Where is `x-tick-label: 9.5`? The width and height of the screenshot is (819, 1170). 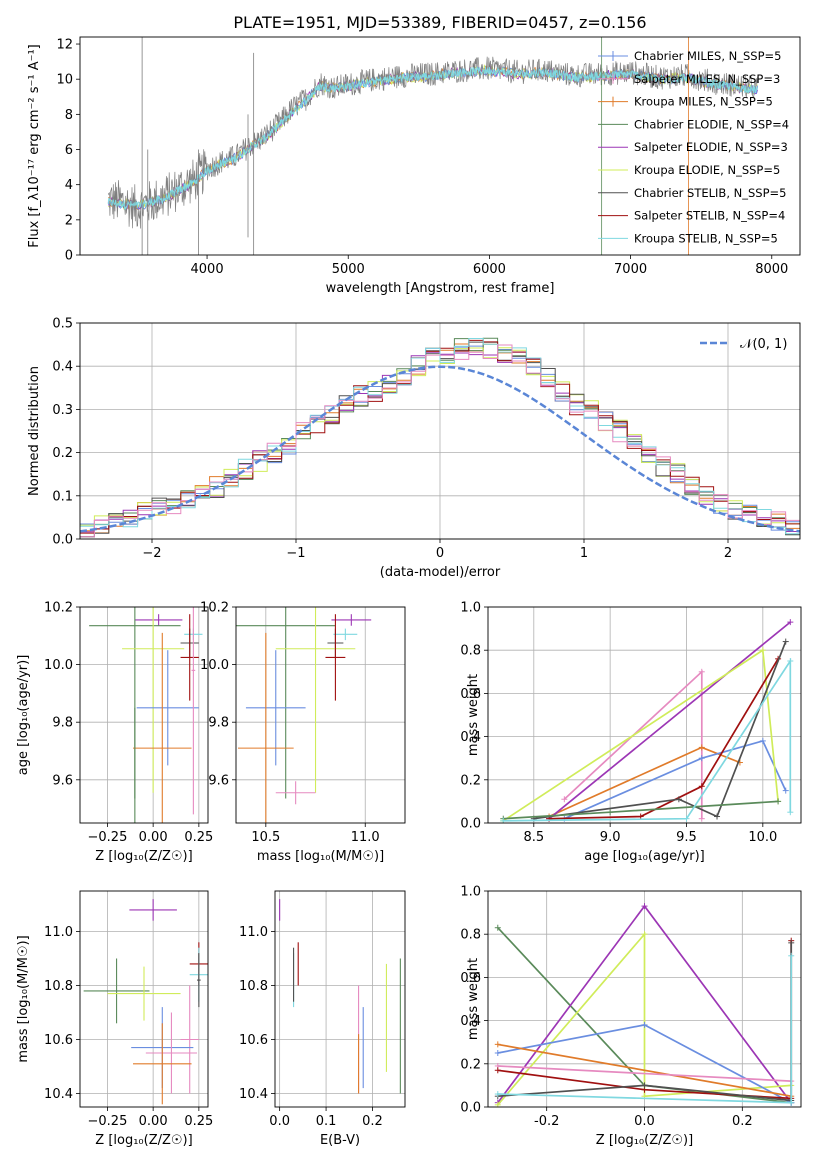 x-tick-label: 9.5 is located at coordinates (686, 837).